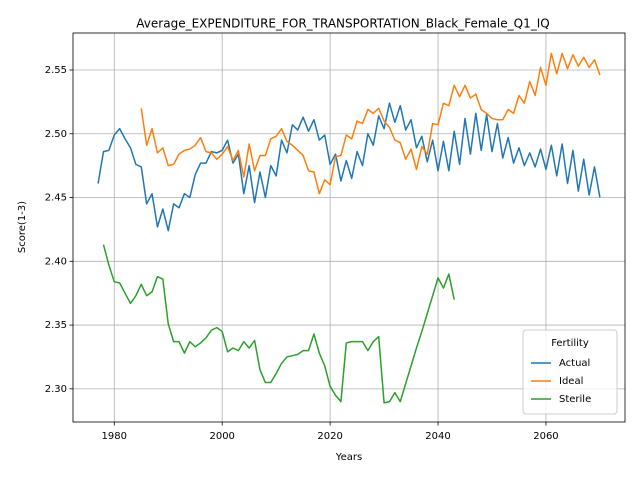  What do you see at coordinates (574, 363) in the screenshot?
I see `legend-label: Actual` at bounding box center [574, 363].